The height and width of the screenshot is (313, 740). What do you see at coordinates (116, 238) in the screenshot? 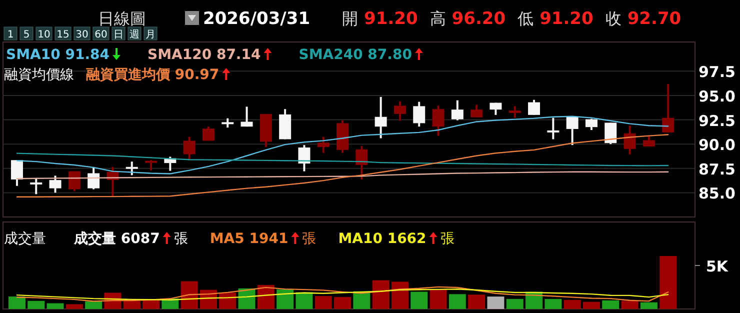
I see `text: 成交量 6087` at bounding box center [116, 238].